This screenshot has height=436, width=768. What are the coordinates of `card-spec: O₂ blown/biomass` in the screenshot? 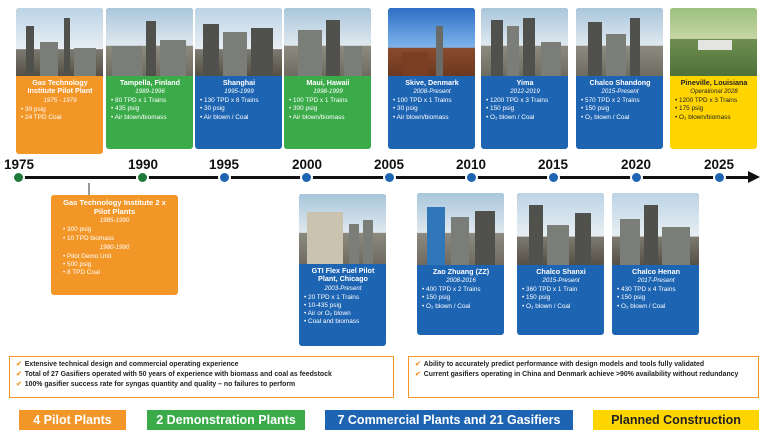 It's located at (714, 118).